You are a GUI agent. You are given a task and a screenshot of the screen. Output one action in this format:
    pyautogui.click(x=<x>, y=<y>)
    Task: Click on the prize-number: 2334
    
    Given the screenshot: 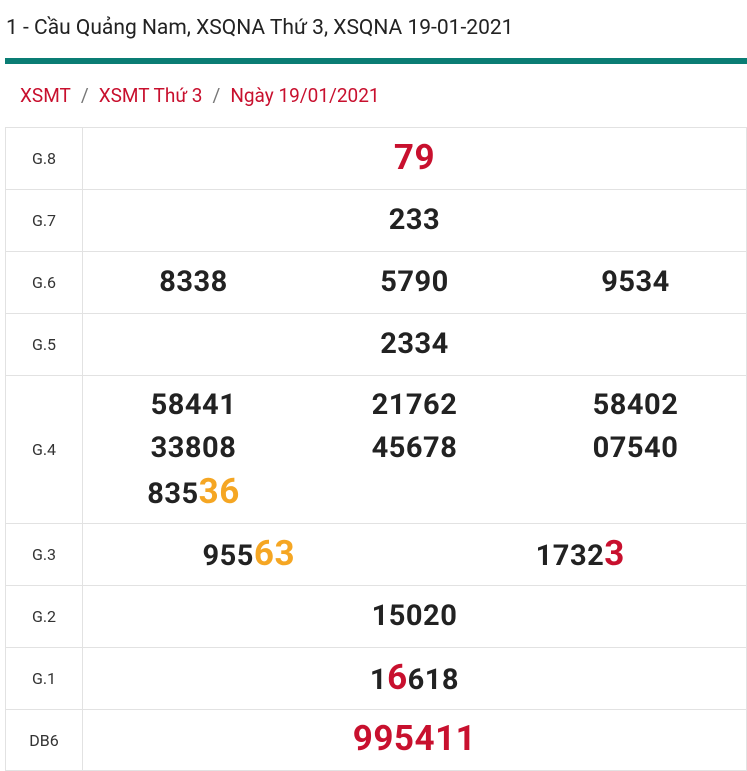 What is the action you would take?
    pyautogui.click(x=414, y=344)
    